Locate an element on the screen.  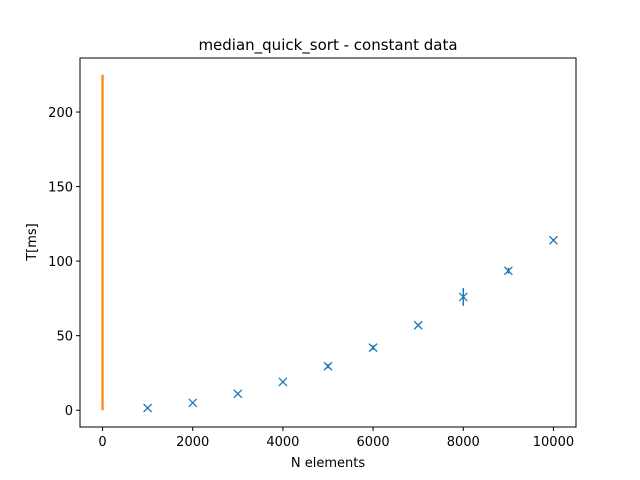
y-tick-label: 200 is located at coordinates (60, 113).